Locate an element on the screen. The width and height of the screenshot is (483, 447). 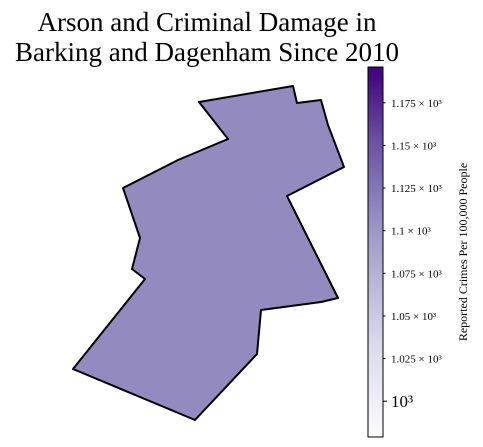
colorbar-tick-label: 1.025 × 10³ is located at coordinates (416, 360).